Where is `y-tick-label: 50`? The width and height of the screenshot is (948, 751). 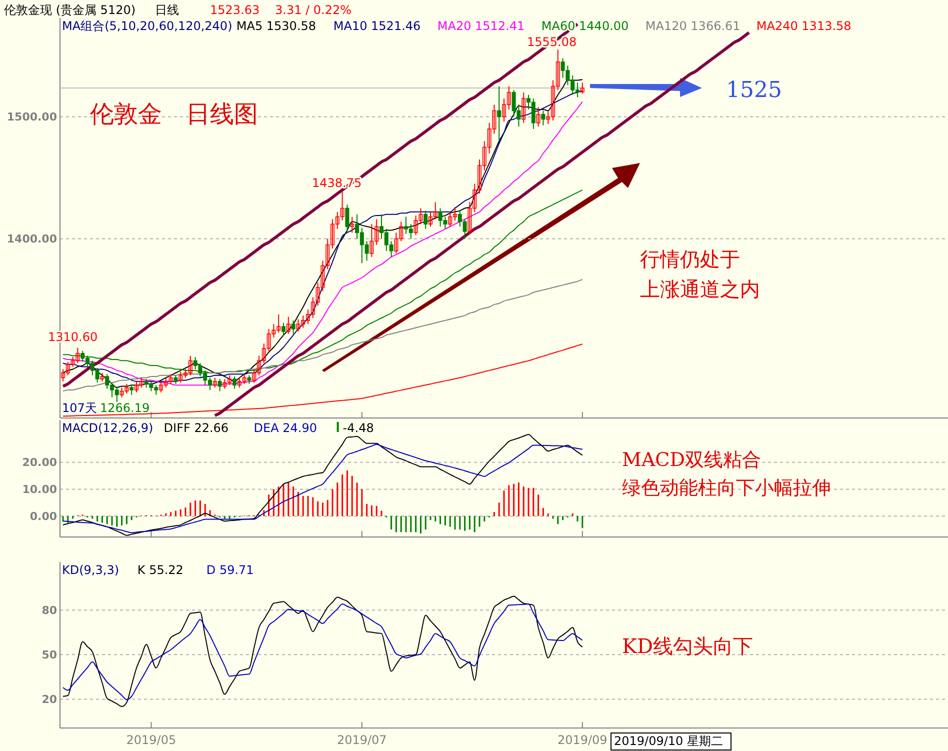
y-tick-label: 50 is located at coordinates (50, 655).